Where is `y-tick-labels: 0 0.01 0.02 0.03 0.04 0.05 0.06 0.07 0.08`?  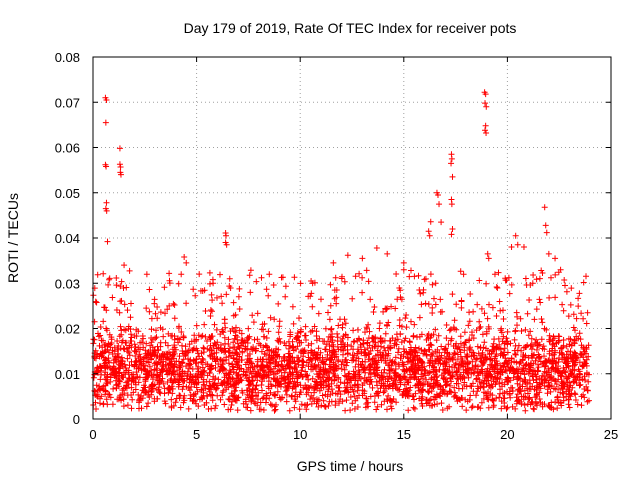 y-tick-labels: 0 0.01 0.02 0.03 0.04 0.05 0.06 0.07 0.08 is located at coordinates (67, 238).